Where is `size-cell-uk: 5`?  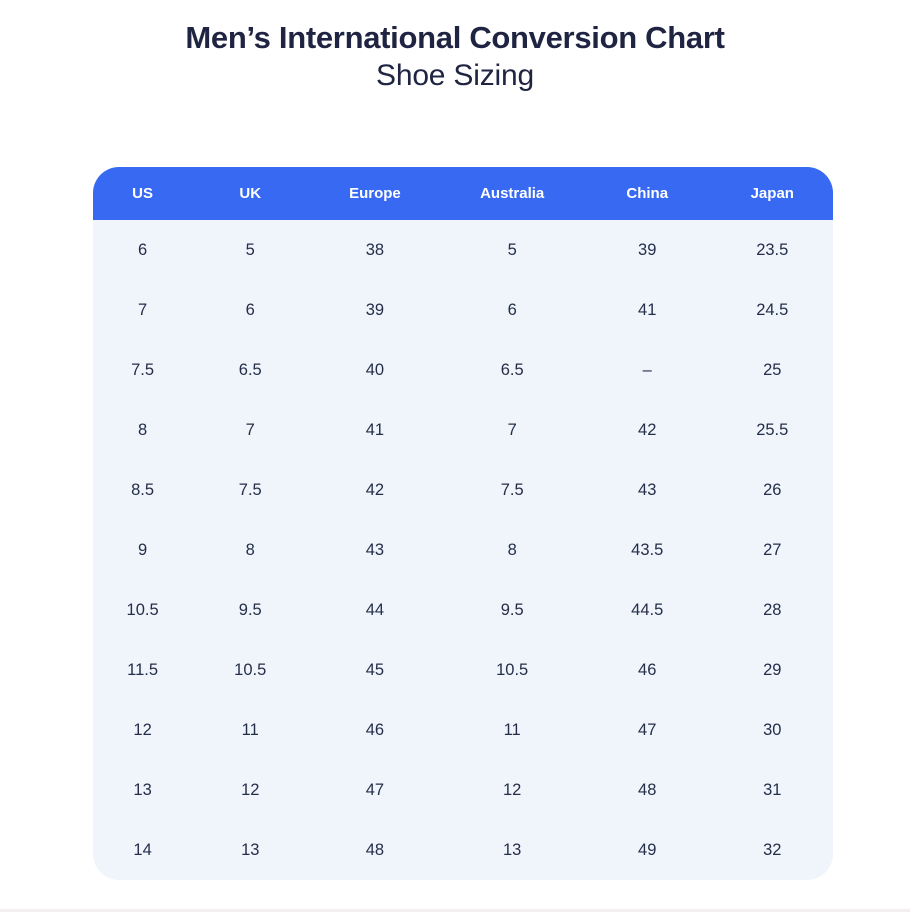
size-cell-uk: 5 is located at coordinates (250, 249).